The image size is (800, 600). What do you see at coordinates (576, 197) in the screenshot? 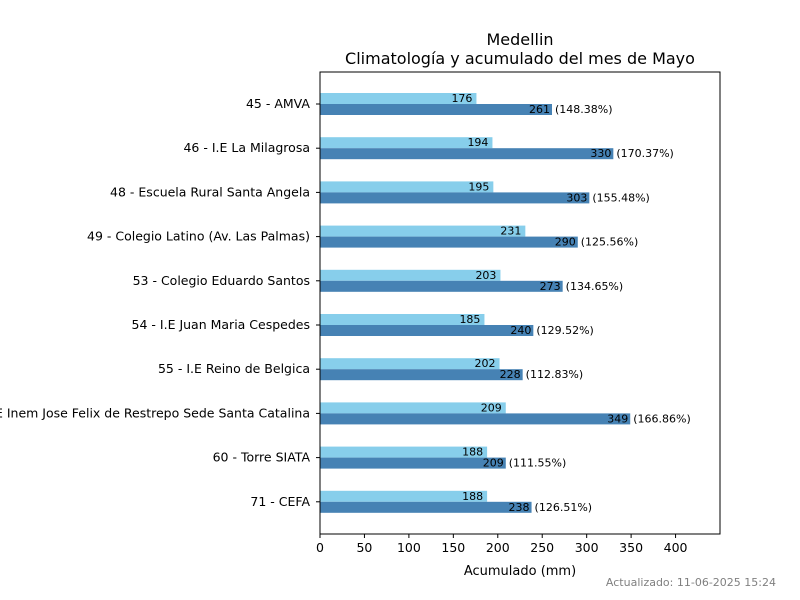
I see `bar-value-label: 303` at bounding box center [576, 197].